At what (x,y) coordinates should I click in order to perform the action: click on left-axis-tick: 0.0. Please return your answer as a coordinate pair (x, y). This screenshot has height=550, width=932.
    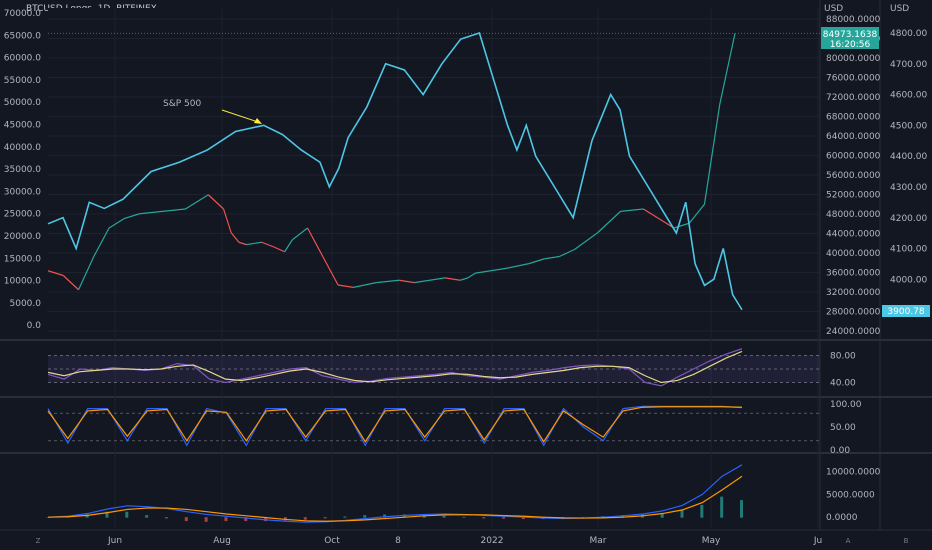
    Looking at the image, I should click on (34, 326).